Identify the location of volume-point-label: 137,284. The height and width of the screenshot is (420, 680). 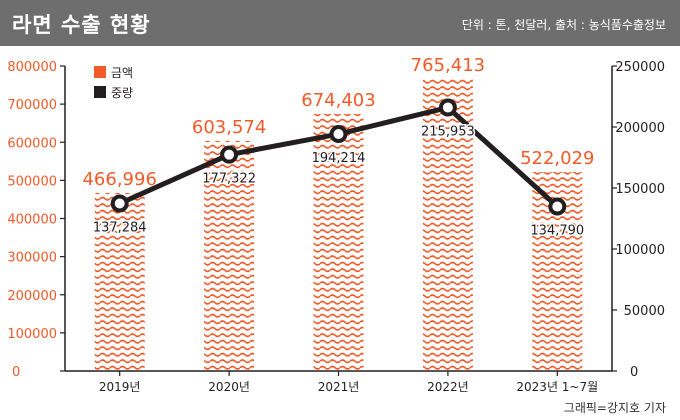
(120, 228).